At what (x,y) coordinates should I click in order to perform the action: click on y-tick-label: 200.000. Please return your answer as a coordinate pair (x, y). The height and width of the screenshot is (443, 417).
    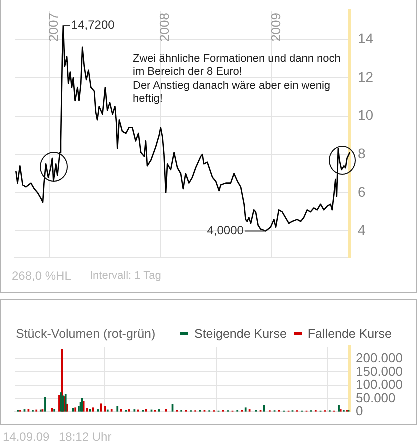
    Looking at the image, I should click on (379, 358).